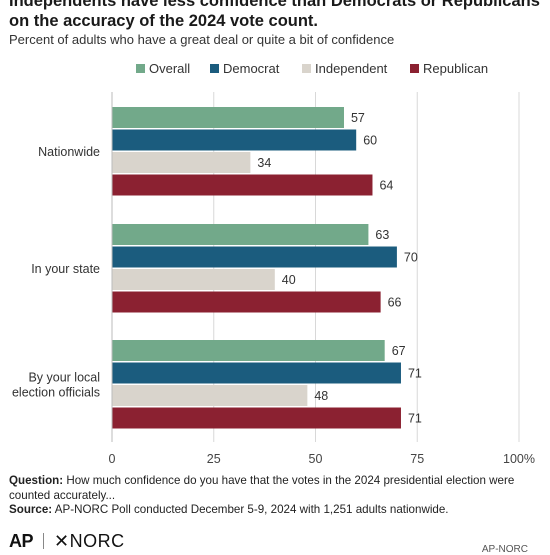  What do you see at coordinates (264, 163) in the screenshot?
I see `data-label: 34` at bounding box center [264, 163].